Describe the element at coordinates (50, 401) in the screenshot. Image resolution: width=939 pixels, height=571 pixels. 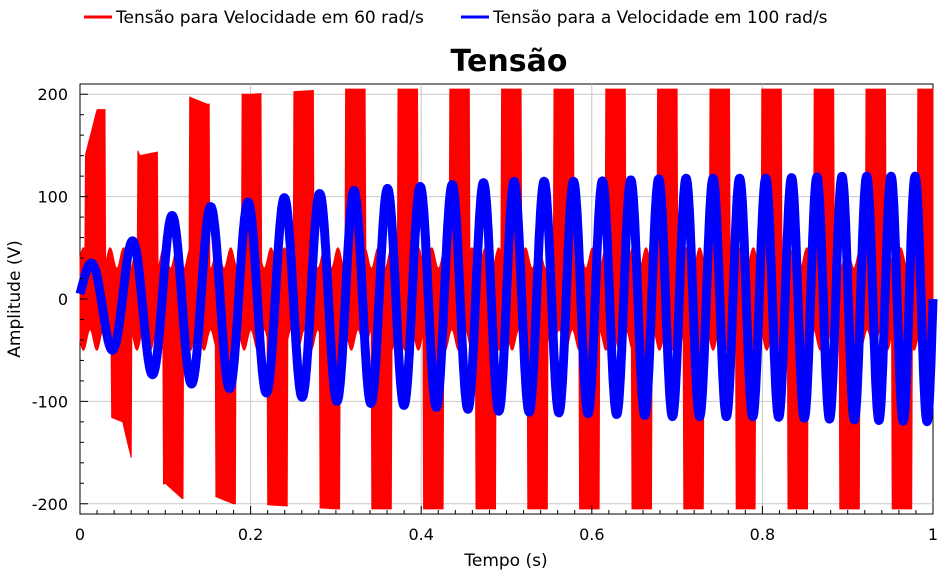
I see `y-tick-label: -100` at that location.